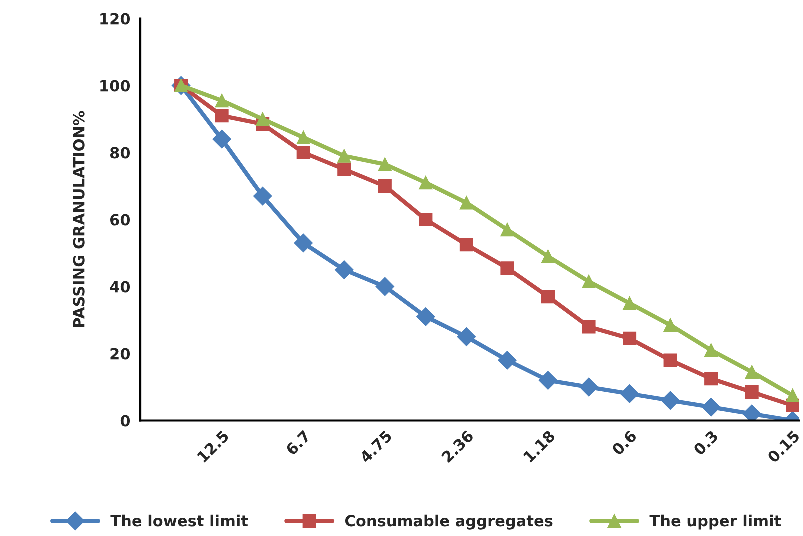 This screenshot has height=536, width=803. What do you see at coordinates (298, 443) in the screenshot?
I see `x-tick-label: 6.7` at bounding box center [298, 443].